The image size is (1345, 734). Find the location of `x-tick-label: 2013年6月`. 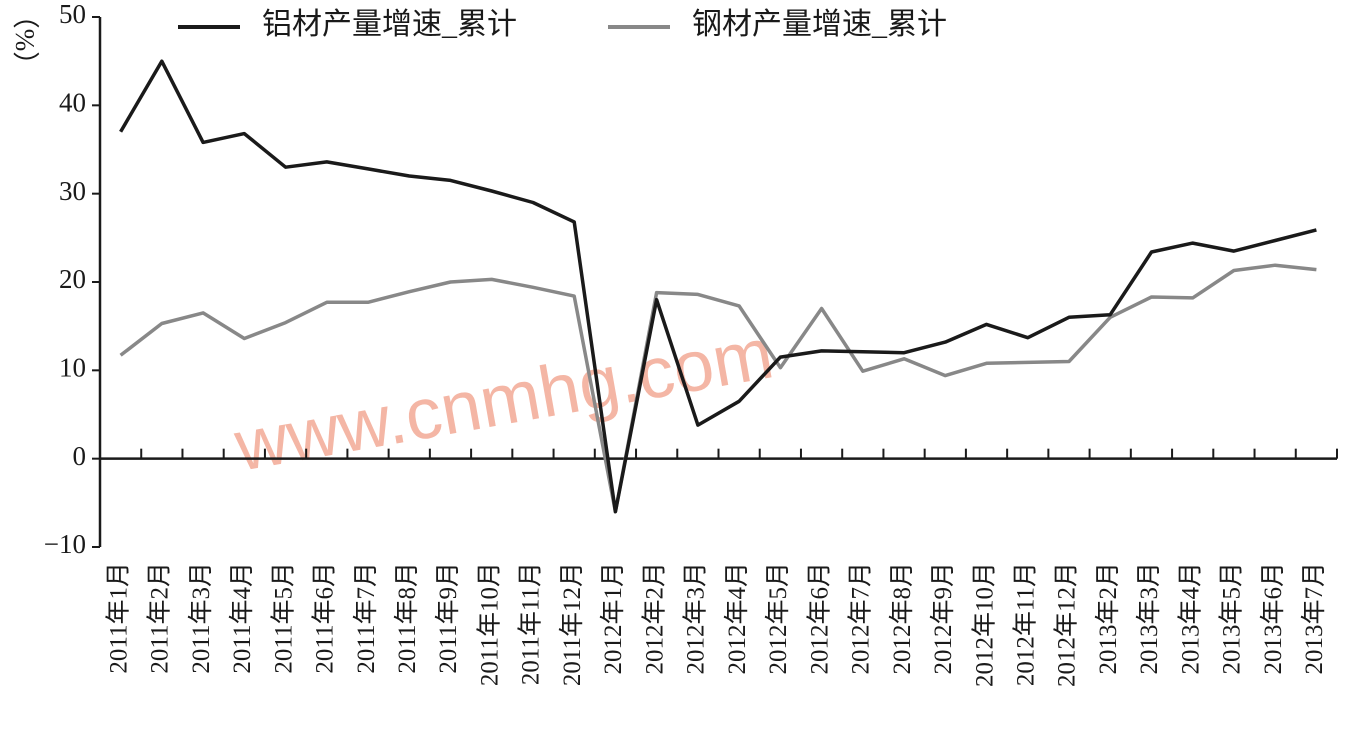

x-tick-label: 2013年6月 is located at coordinates (1273, 618).